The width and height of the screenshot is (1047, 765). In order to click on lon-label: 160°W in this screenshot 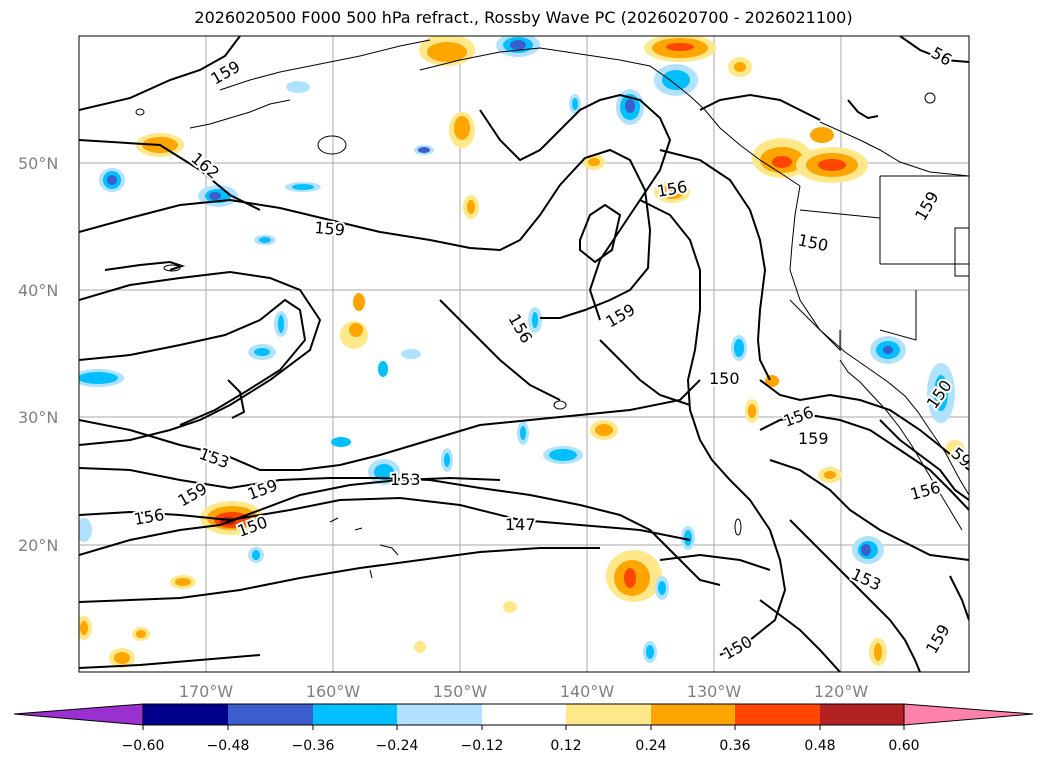, I will do `click(333, 691)`.